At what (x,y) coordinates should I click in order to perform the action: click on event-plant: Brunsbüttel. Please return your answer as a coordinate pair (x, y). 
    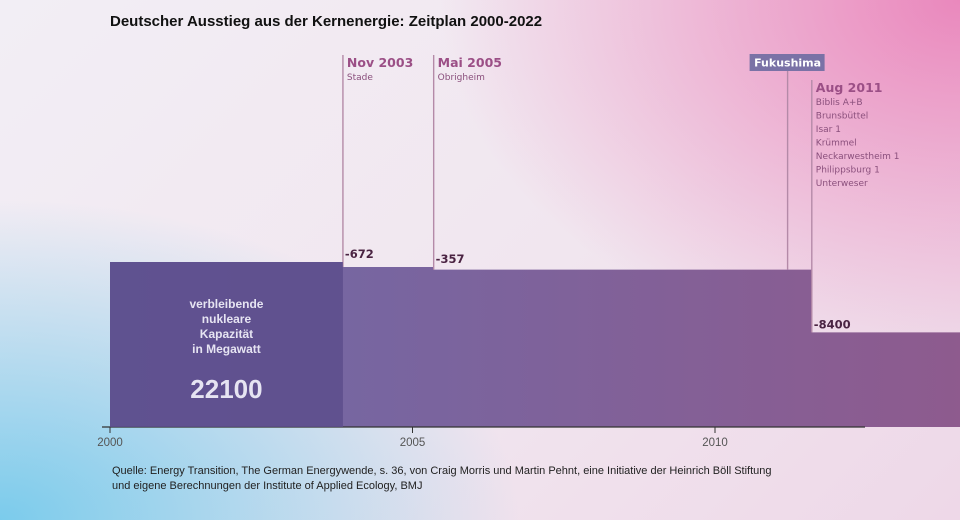
    Looking at the image, I should click on (842, 117).